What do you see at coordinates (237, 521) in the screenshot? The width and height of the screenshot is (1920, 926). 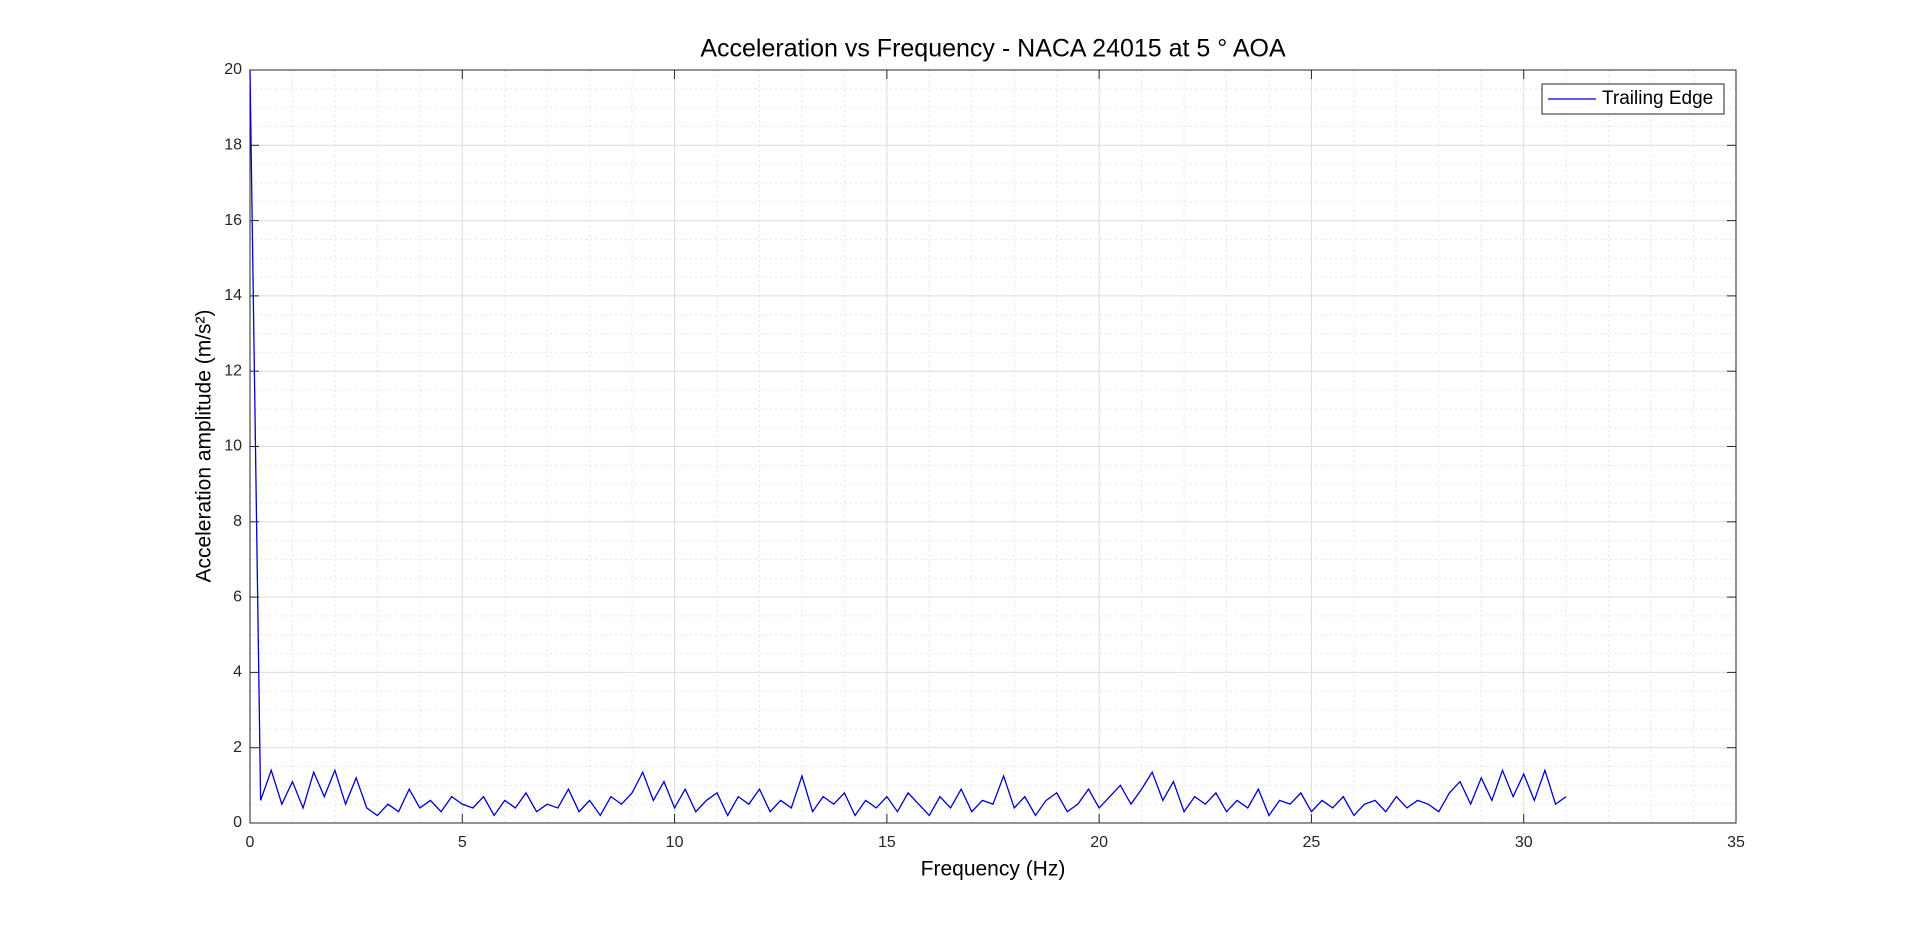 I see `y-tick-label: 8` at bounding box center [237, 521].